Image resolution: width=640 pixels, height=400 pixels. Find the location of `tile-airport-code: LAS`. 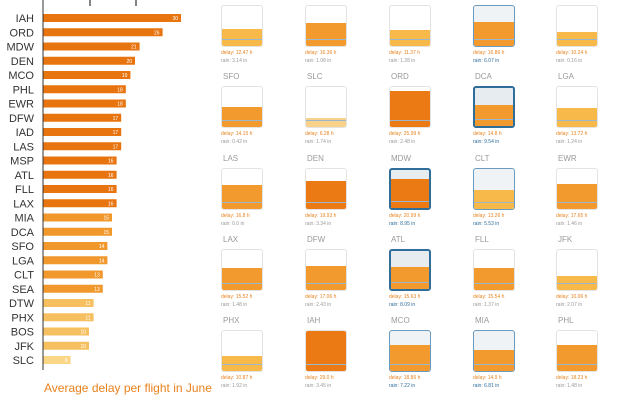

tile-airport-code: LAS is located at coordinates (231, 158).